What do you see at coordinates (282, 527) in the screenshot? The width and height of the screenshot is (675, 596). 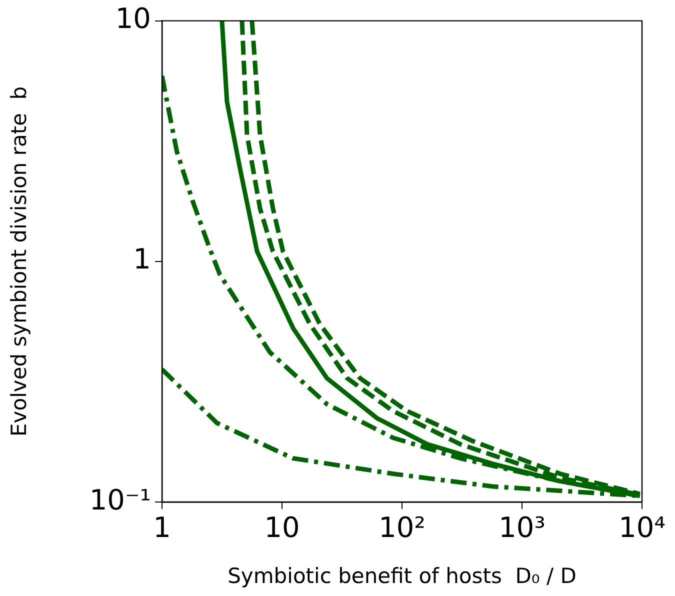 I see `x-tick-label: 10` at bounding box center [282, 527].